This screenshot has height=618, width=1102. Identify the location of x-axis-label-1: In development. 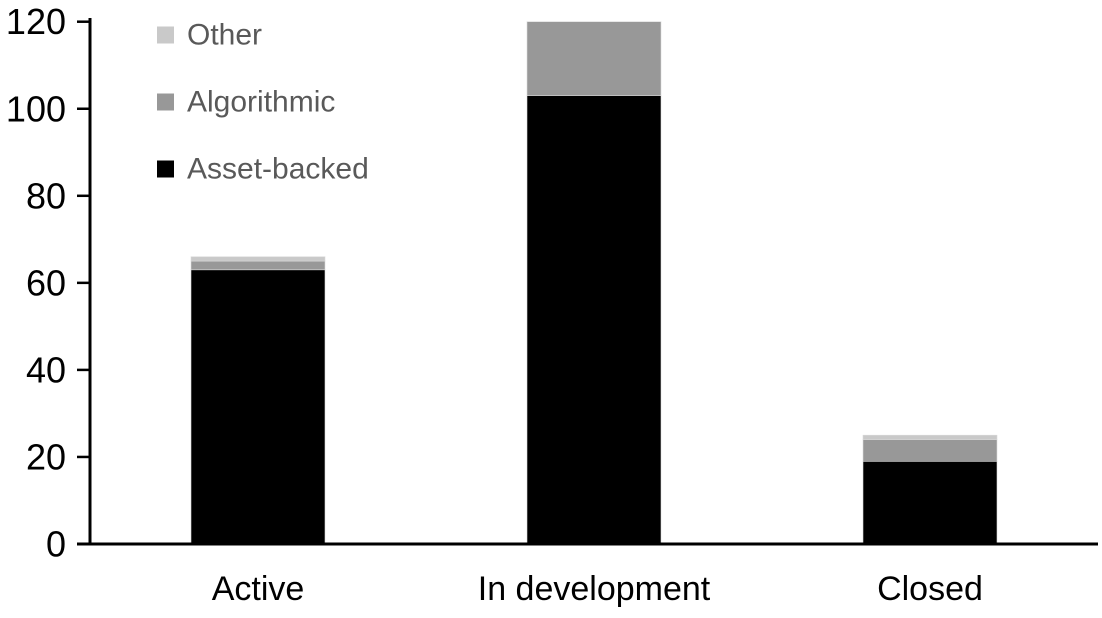
(594, 589).